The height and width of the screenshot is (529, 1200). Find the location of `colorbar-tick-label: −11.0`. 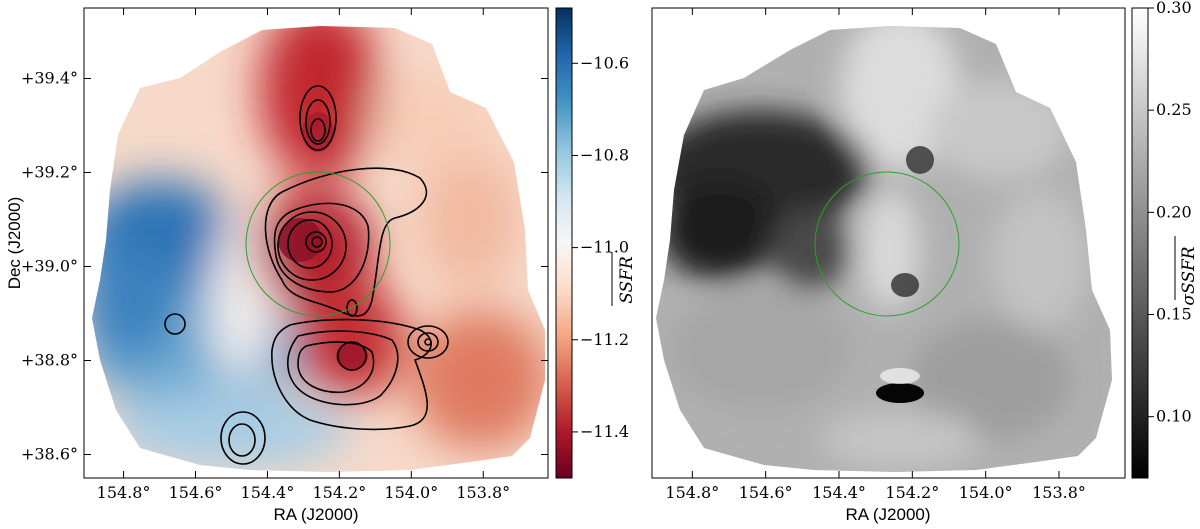

colorbar-tick-label: −11.0 is located at coordinates (604, 247).